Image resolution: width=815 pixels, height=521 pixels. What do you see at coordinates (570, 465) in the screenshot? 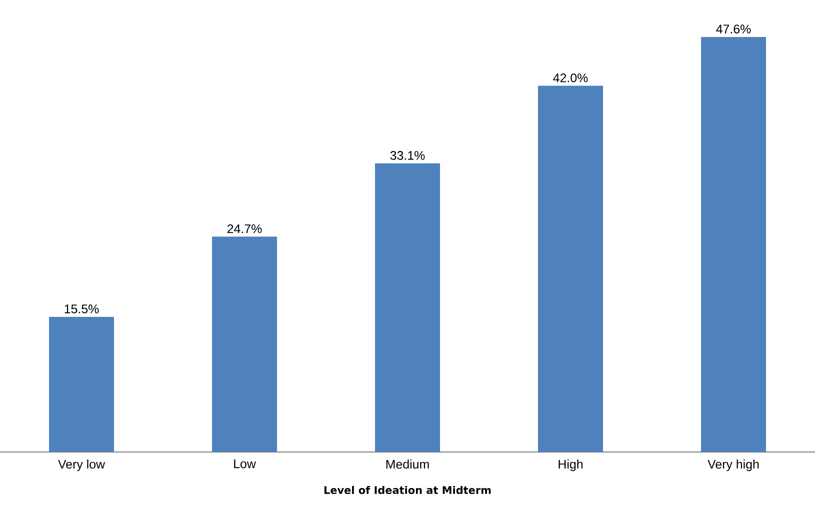
I see `x-tick-label: High` at bounding box center [570, 465].